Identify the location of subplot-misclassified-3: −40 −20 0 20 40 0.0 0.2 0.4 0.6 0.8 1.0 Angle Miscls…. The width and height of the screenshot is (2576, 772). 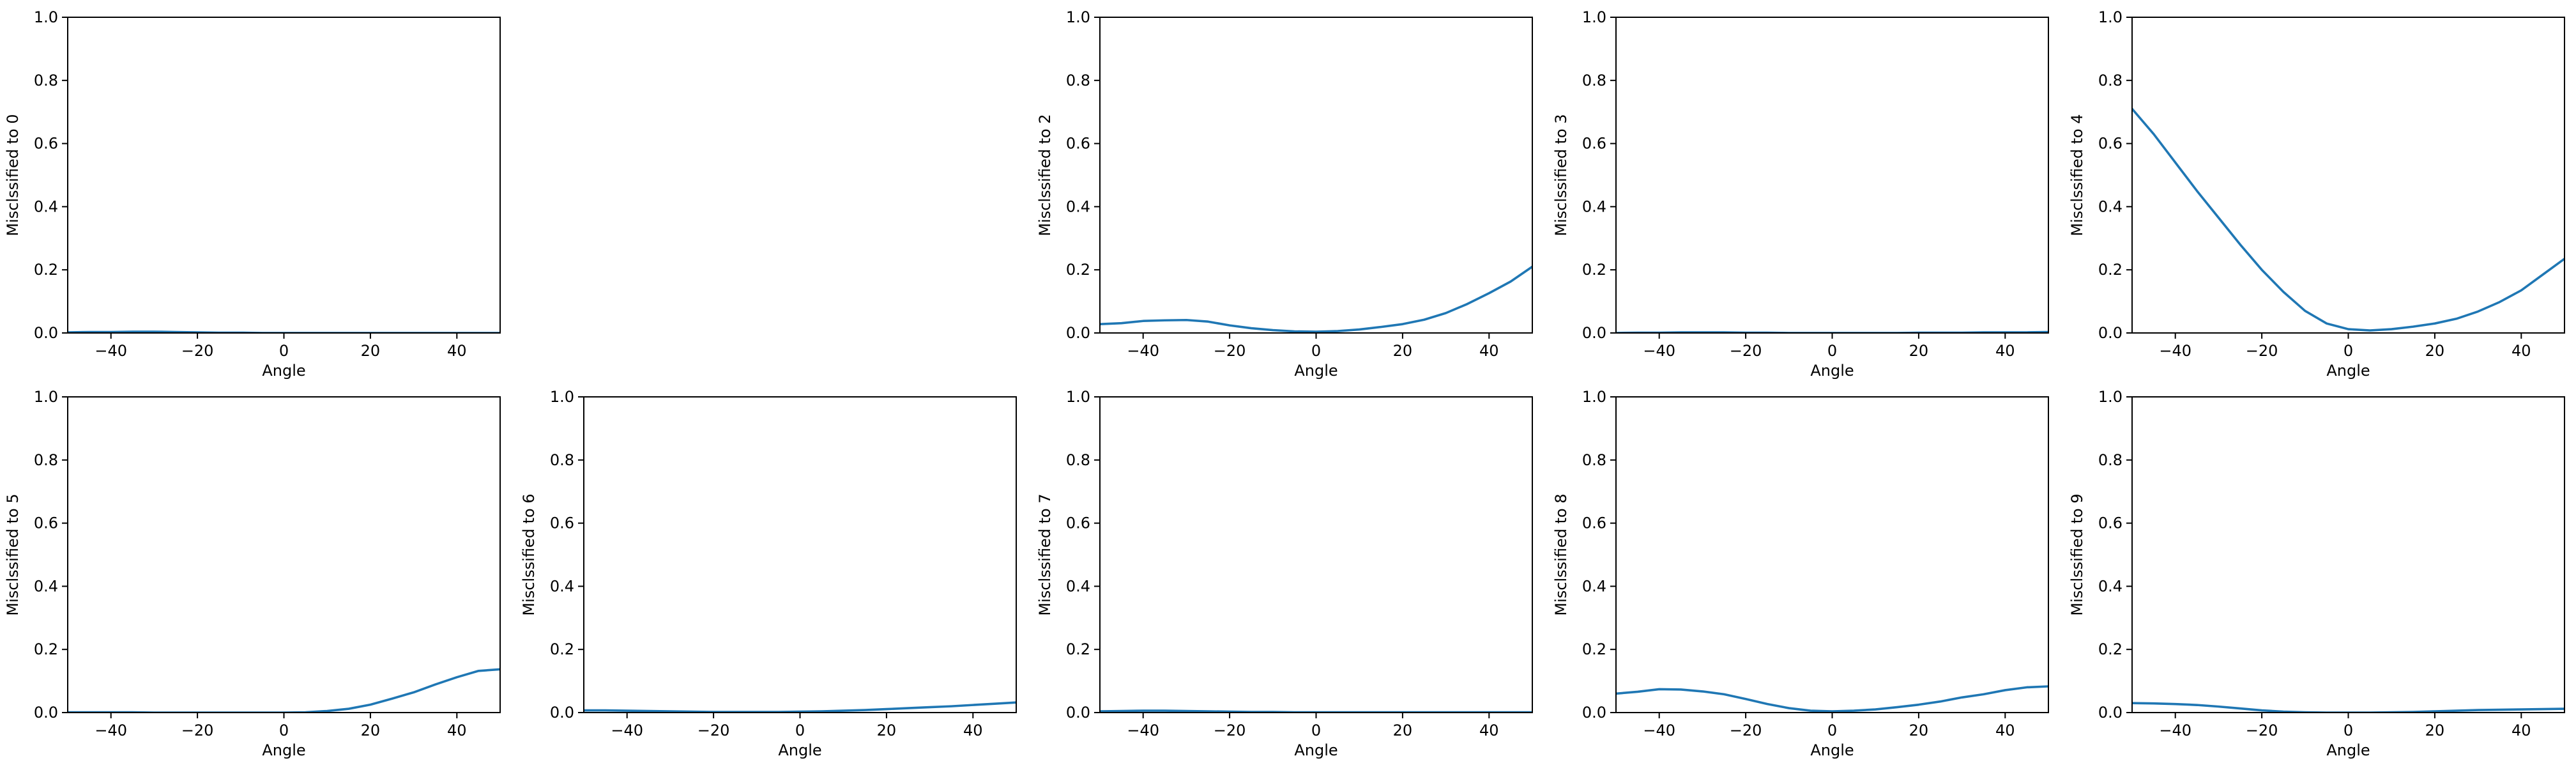
(1800, 194).